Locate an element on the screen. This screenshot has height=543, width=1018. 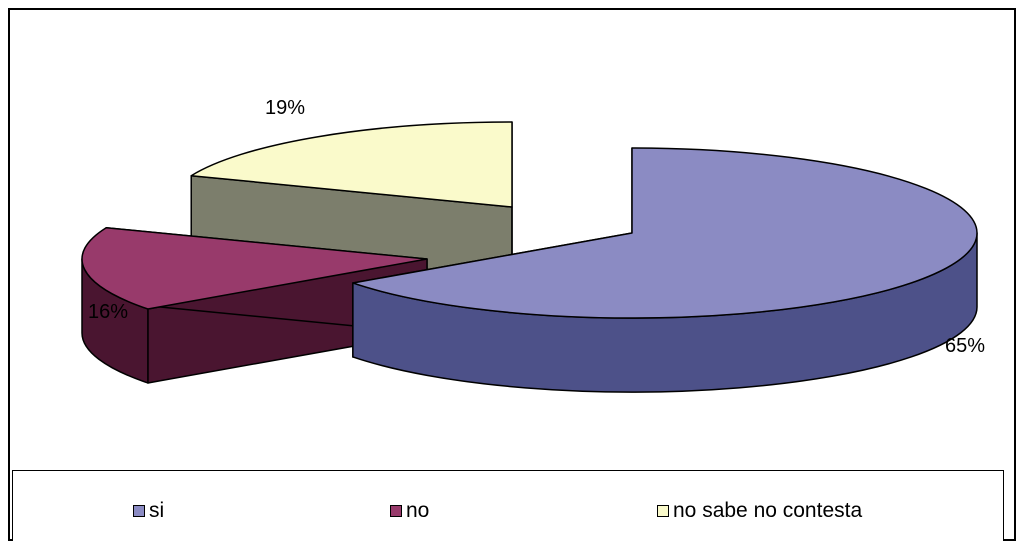
legend-item-no: no is located at coordinates (409, 511).